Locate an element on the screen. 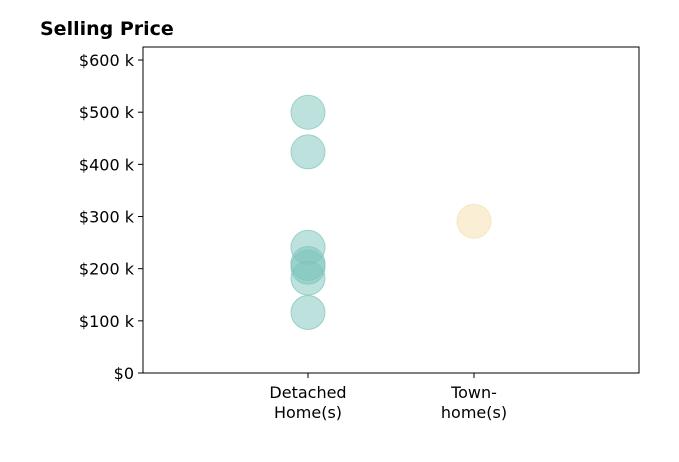 Image resolution: width=679 pixels, height=462 pixels. y-tick-label: $100 k is located at coordinates (107, 321).